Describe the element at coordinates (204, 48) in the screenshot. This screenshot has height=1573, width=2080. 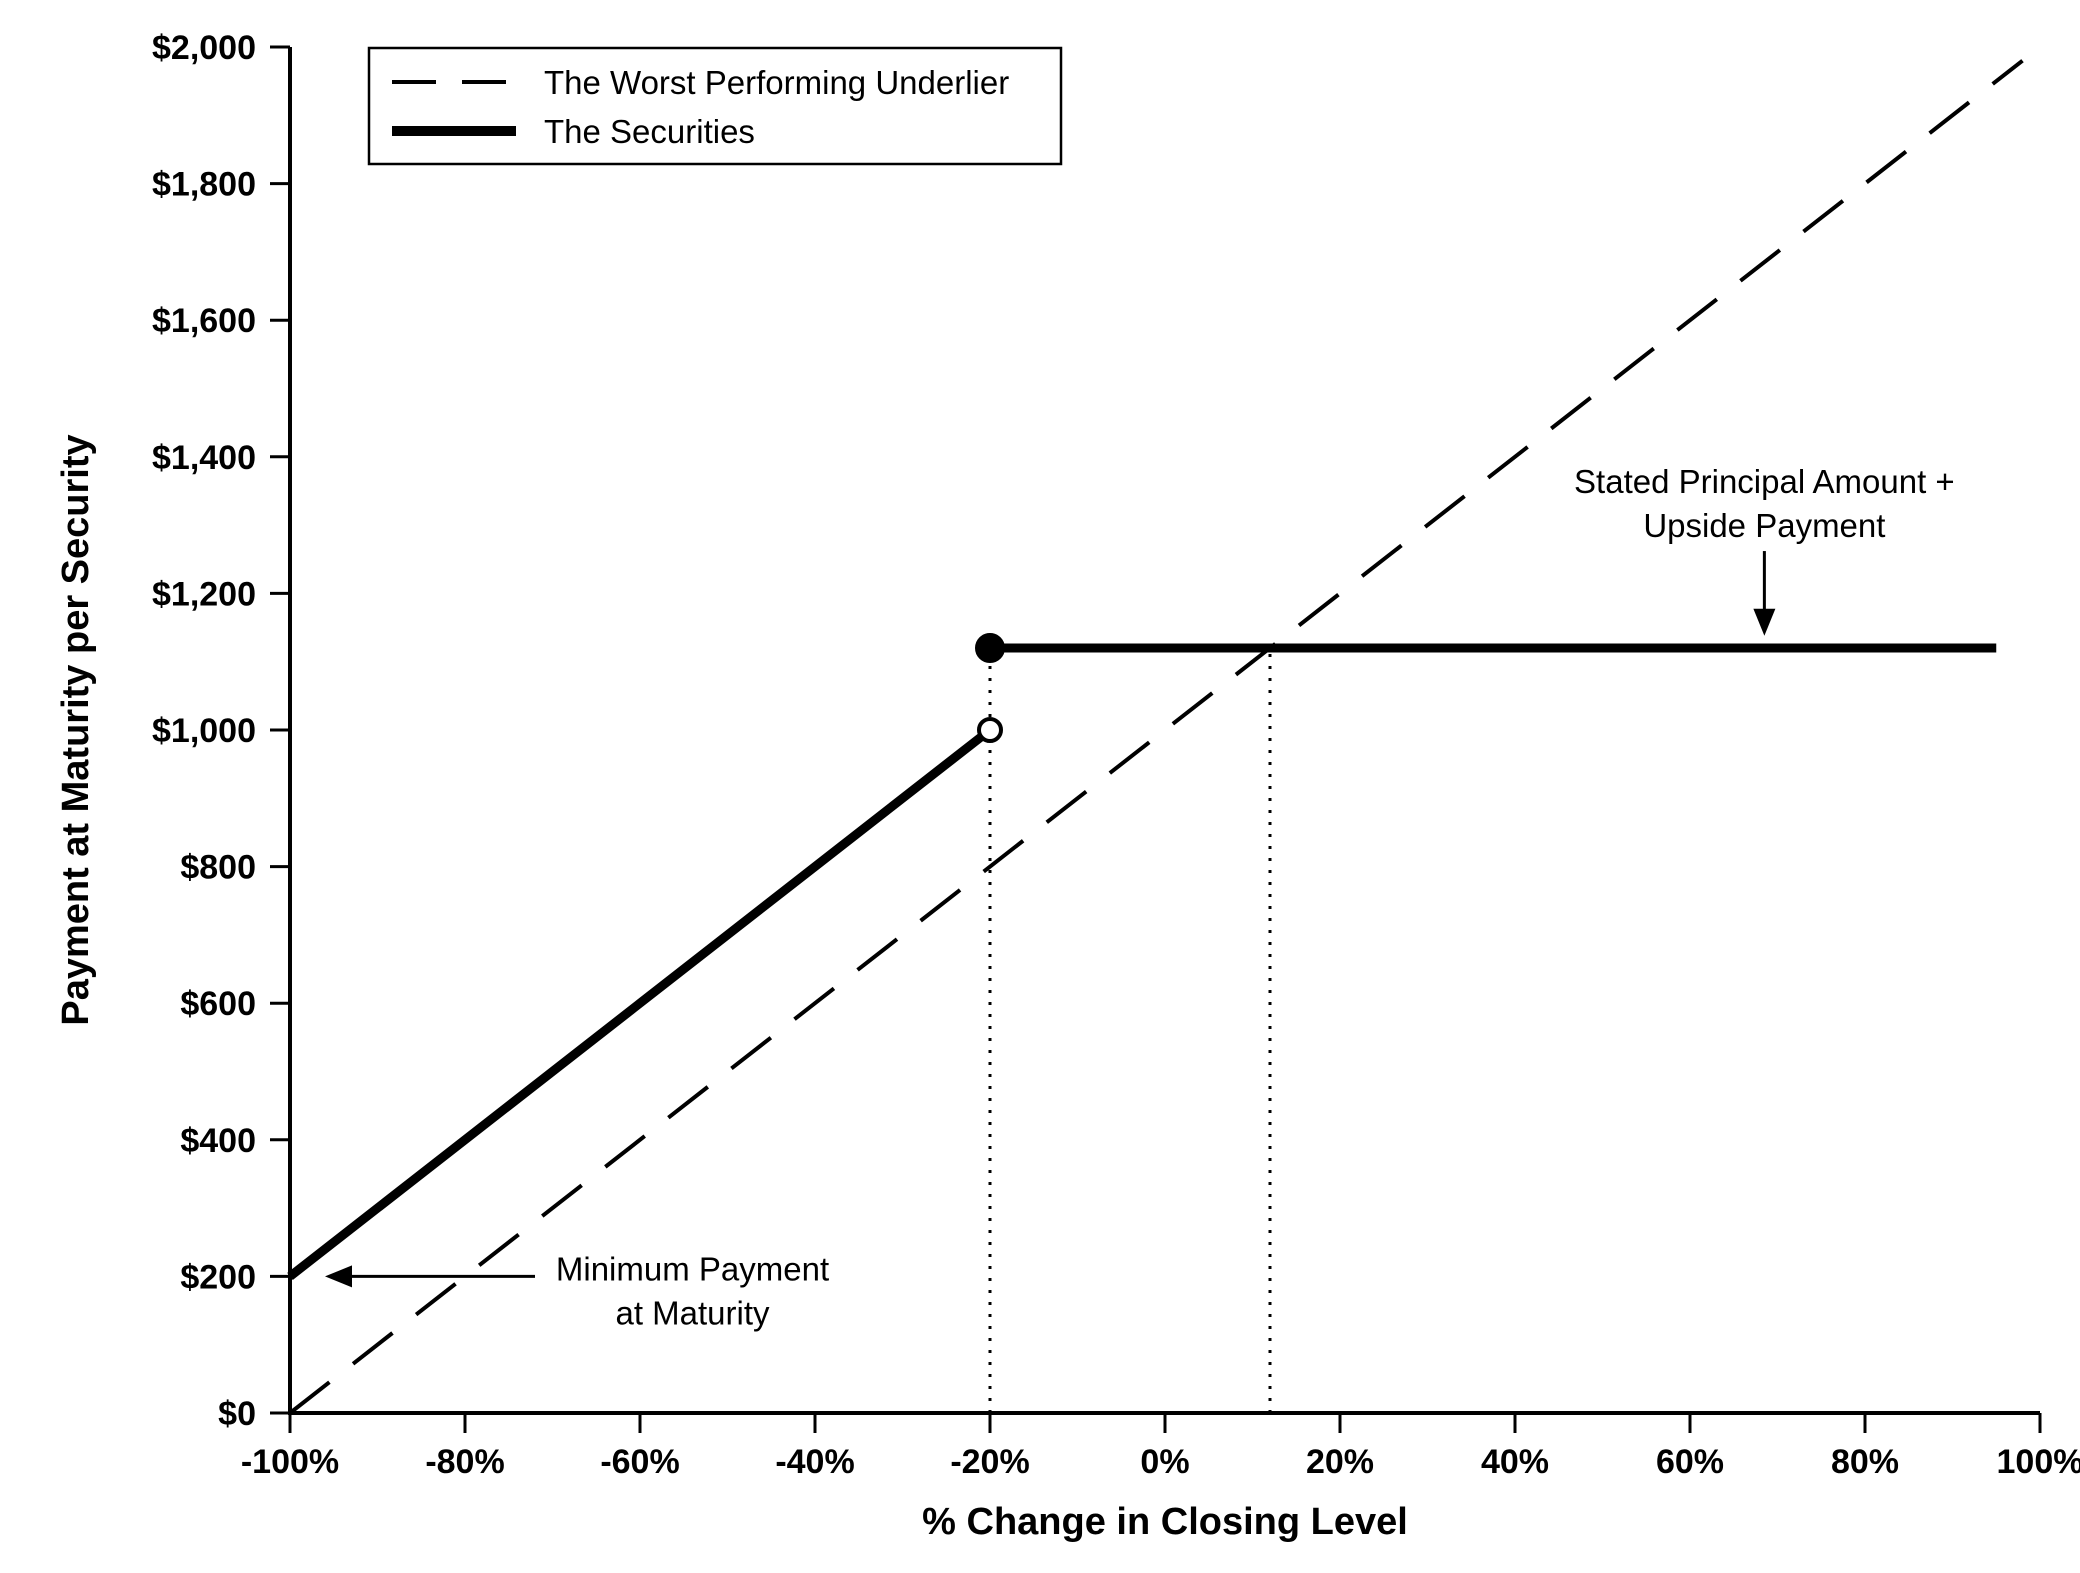
I see `y-axis-tick-label: $2,000` at that location.